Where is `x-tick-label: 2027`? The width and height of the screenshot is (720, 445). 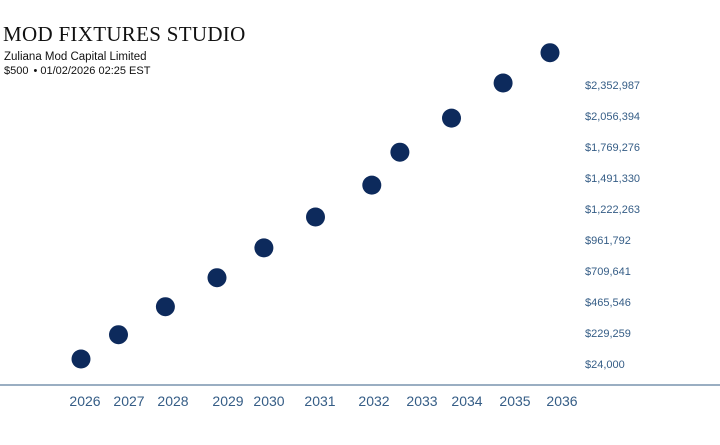 x-tick-label: 2027 is located at coordinates (128, 401).